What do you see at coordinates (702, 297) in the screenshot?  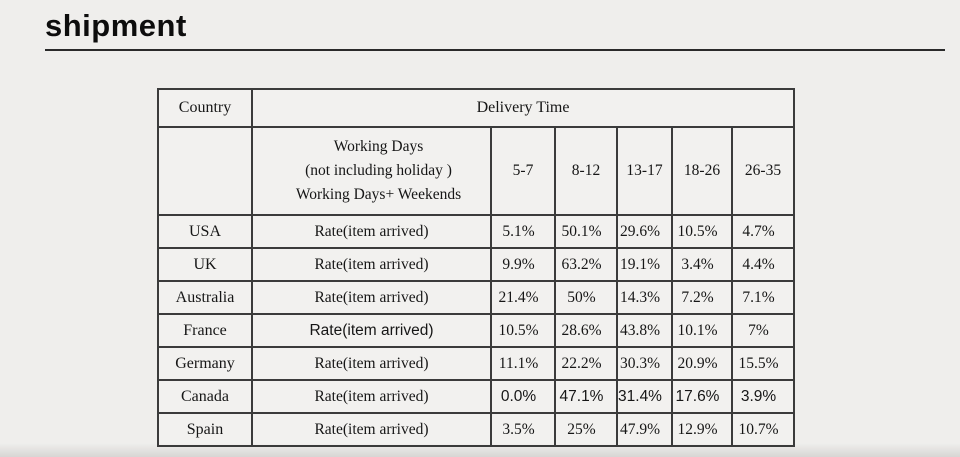 I see `rate-value-cell: 7.2%` at bounding box center [702, 297].